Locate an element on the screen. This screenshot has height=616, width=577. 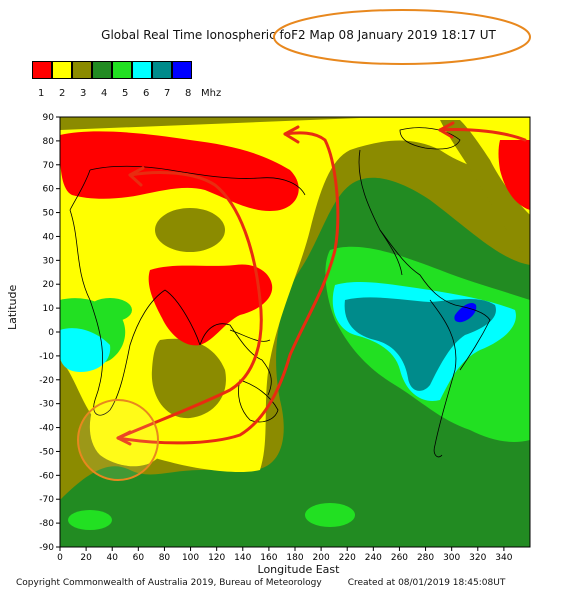
y-tick-label: -30 is located at coordinates (46, 405).